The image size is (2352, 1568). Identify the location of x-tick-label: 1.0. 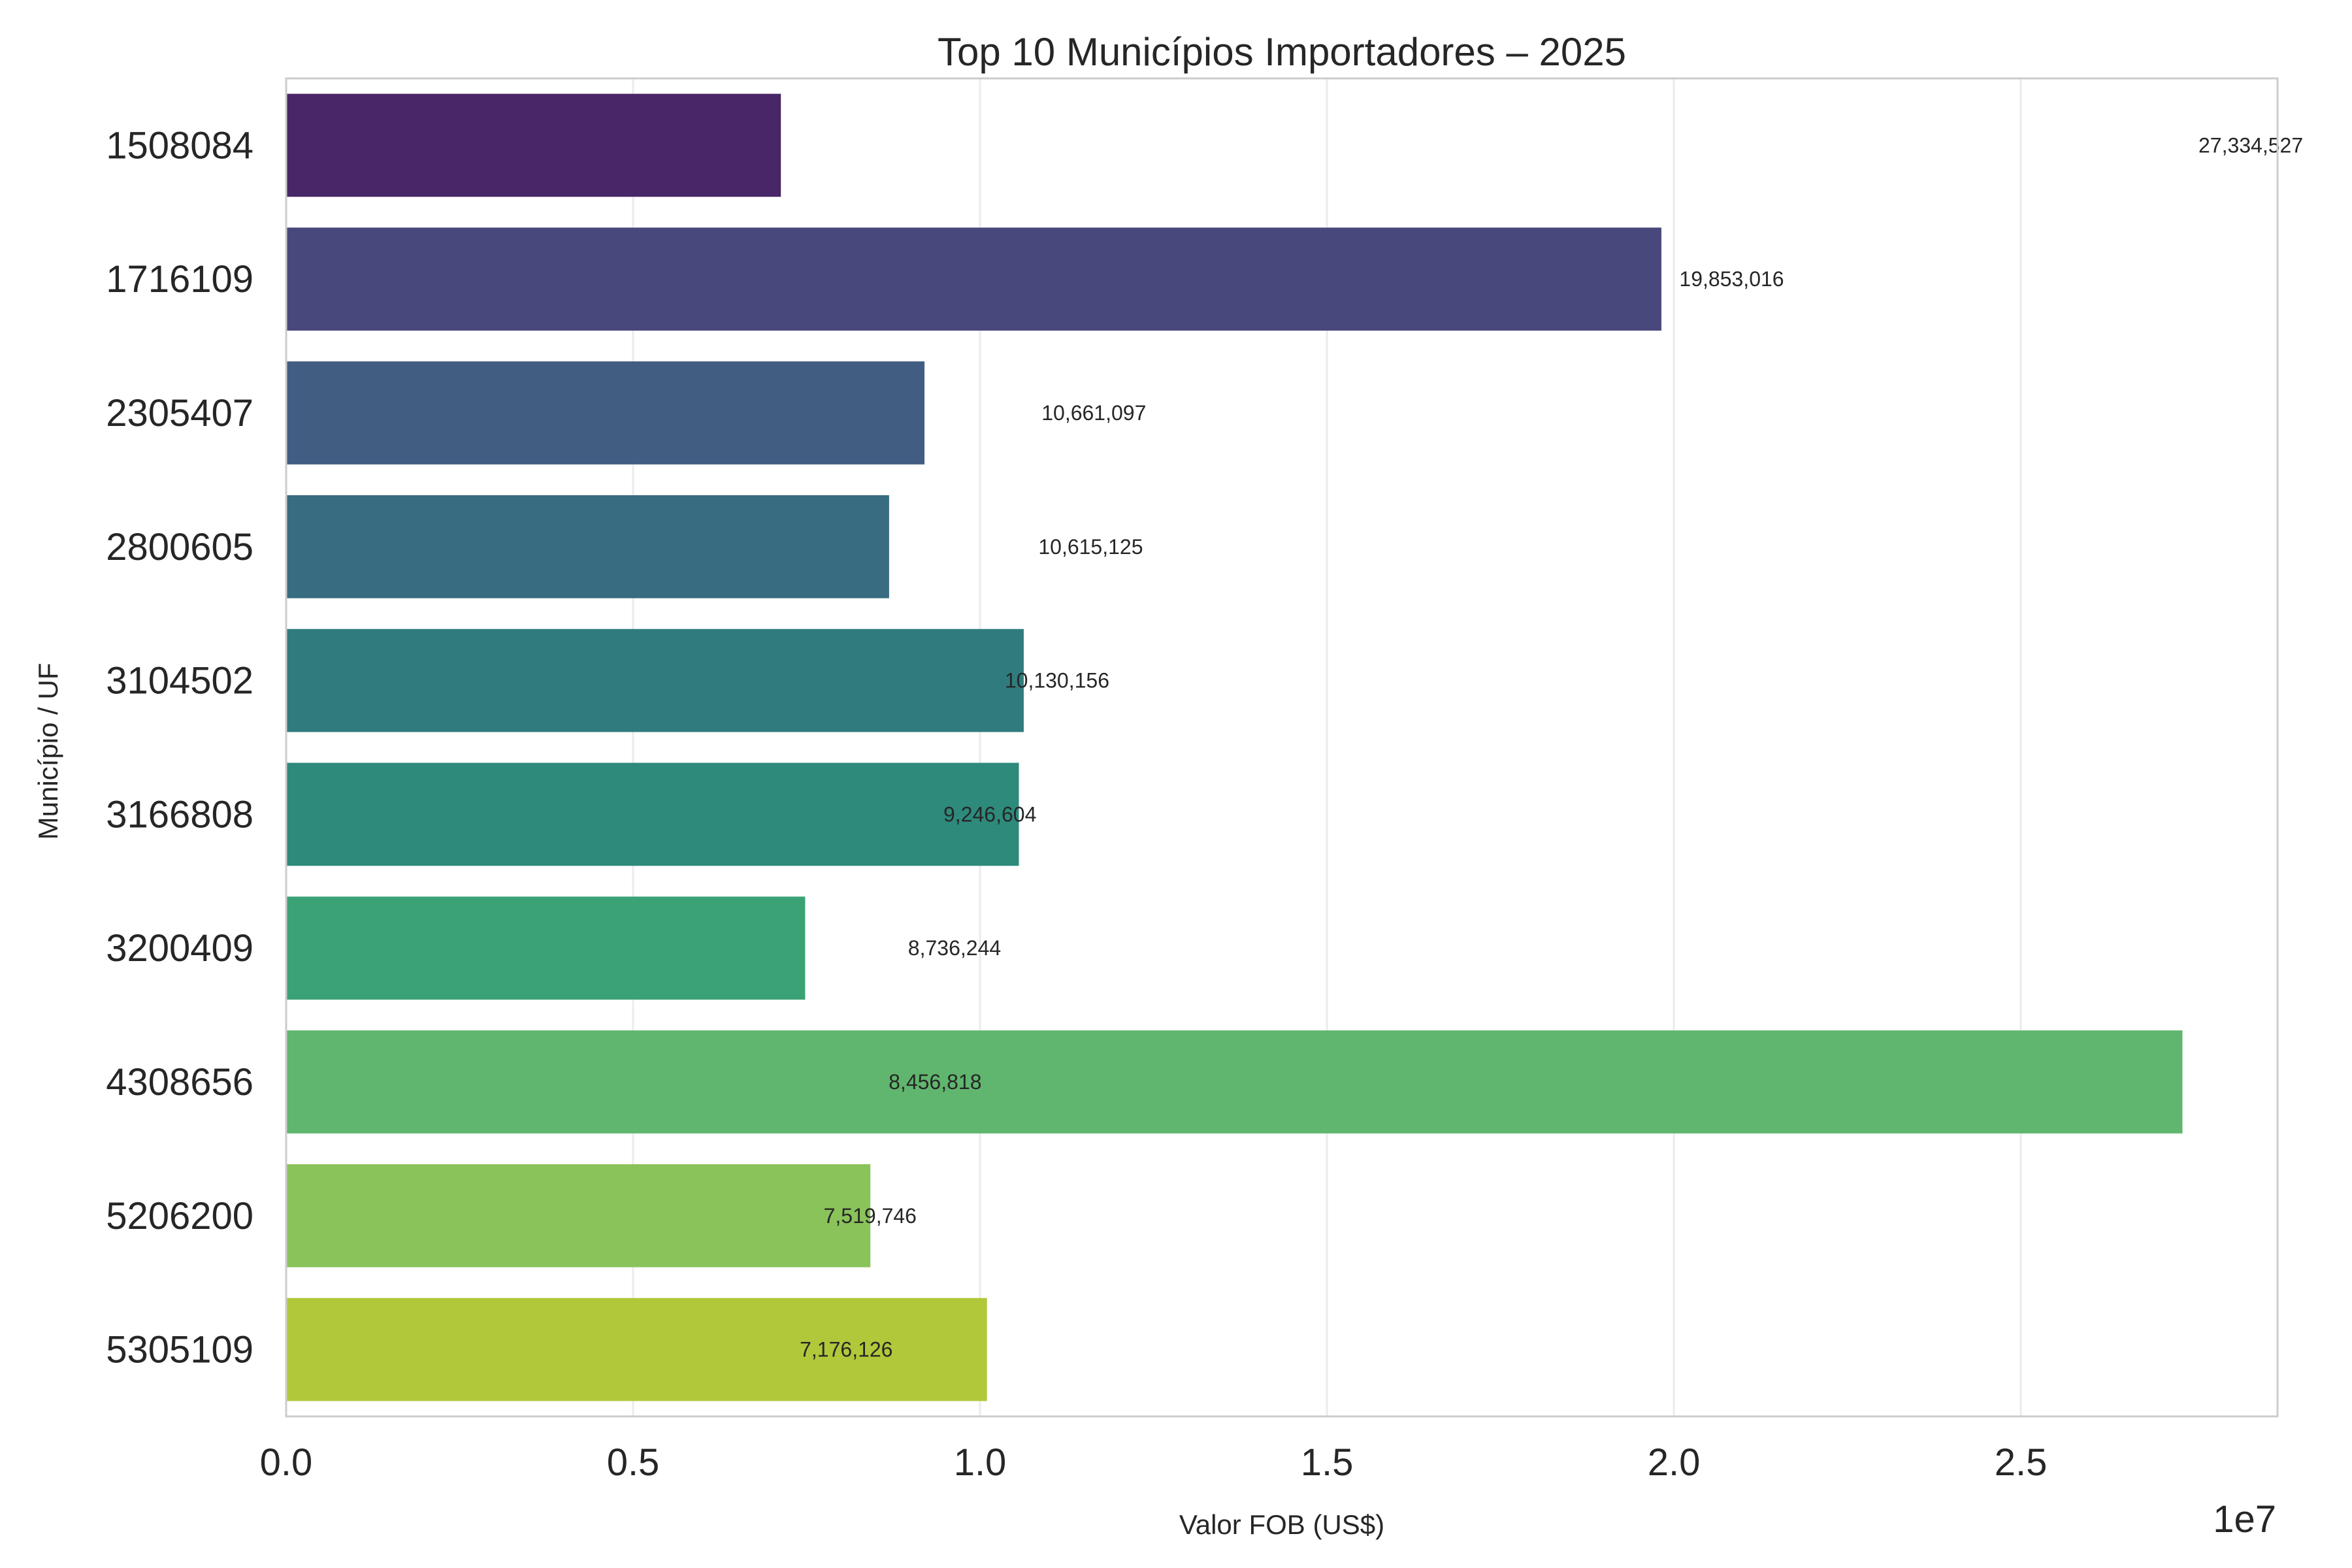
(980, 1462).